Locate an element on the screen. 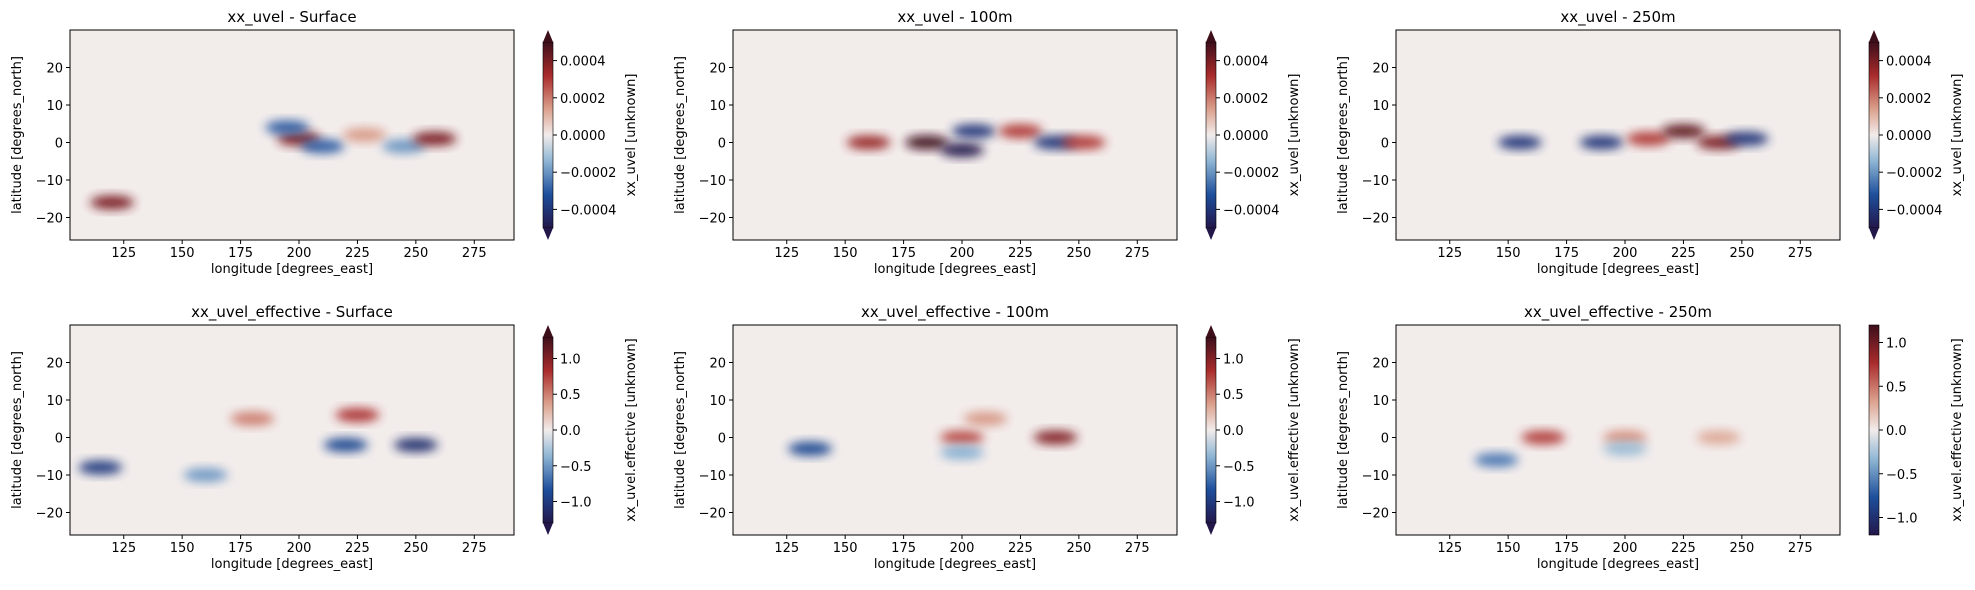 This screenshot has width=1975, height=590. panel-title: xx_uvel - 250m is located at coordinates (1617, 17).